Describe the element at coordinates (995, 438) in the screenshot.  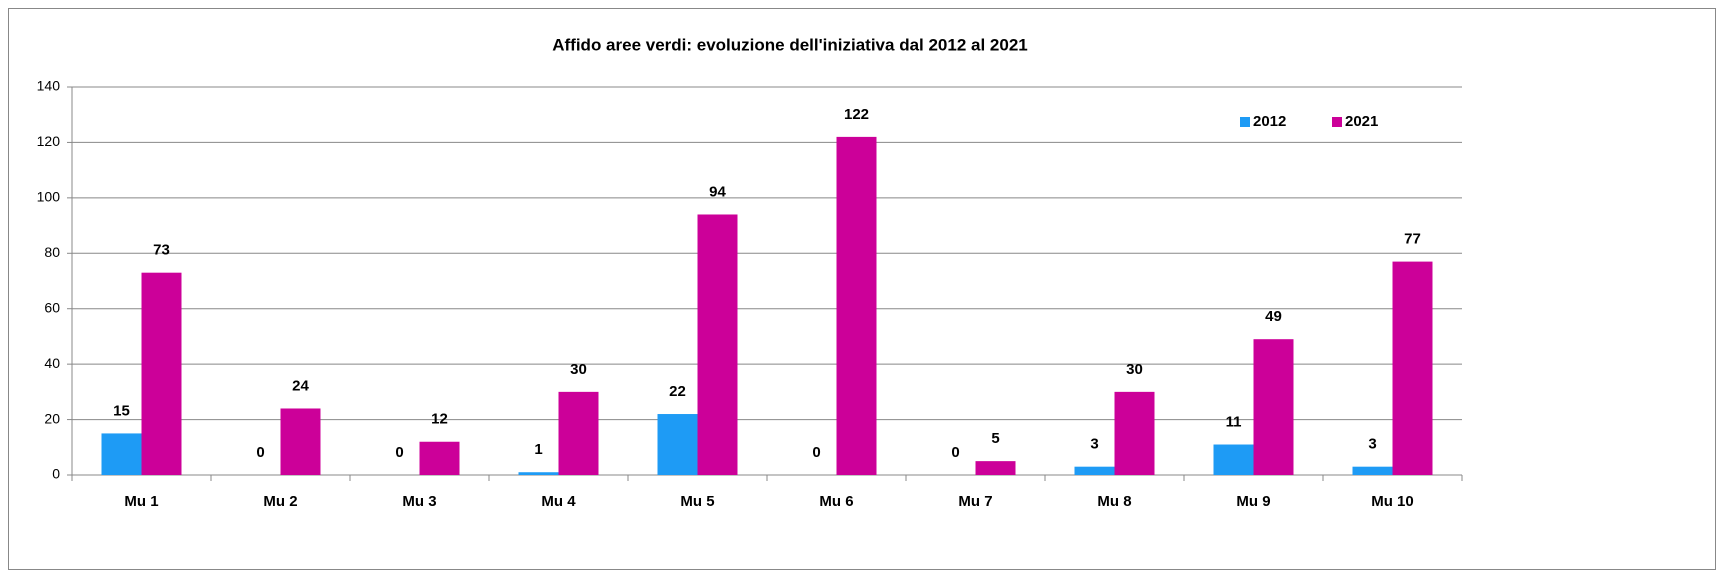
I see `data-label: 5` at that location.